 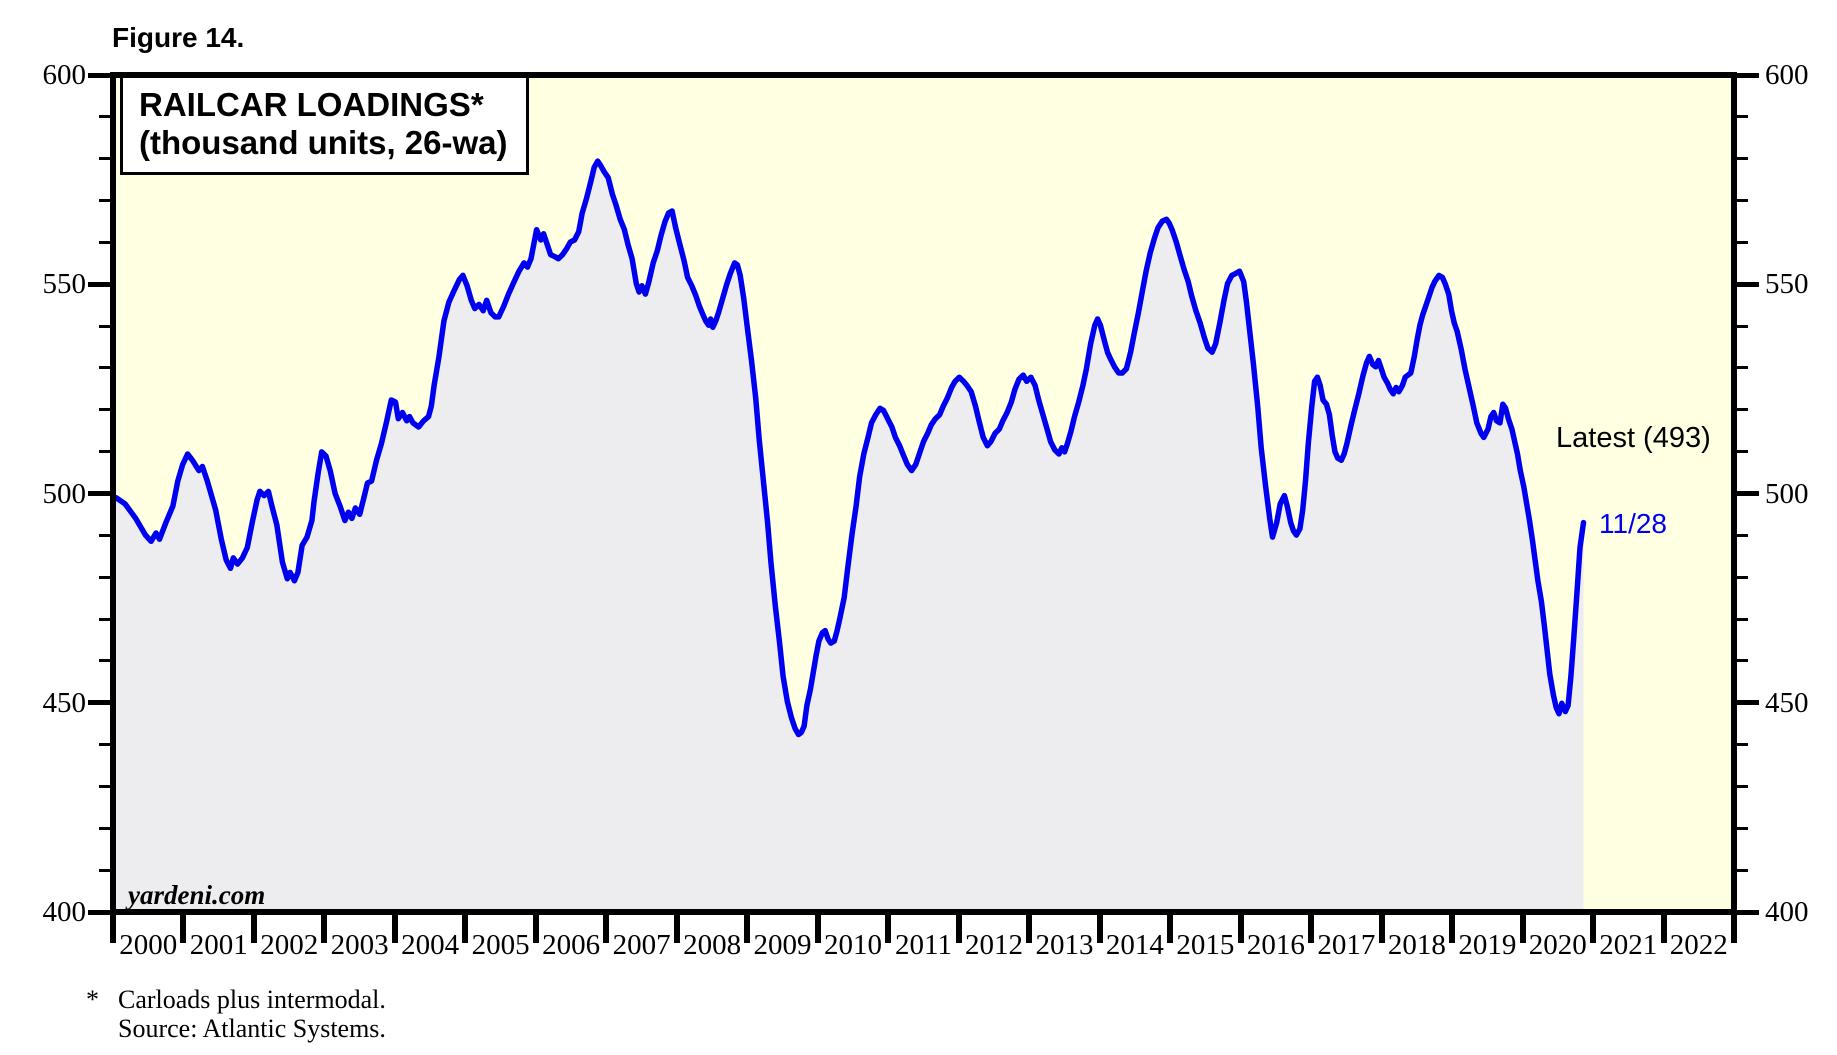 What do you see at coordinates (64, 75) in the screenshot?
I see `y-axis-label-left: 600` at bounding box center [64, 75].